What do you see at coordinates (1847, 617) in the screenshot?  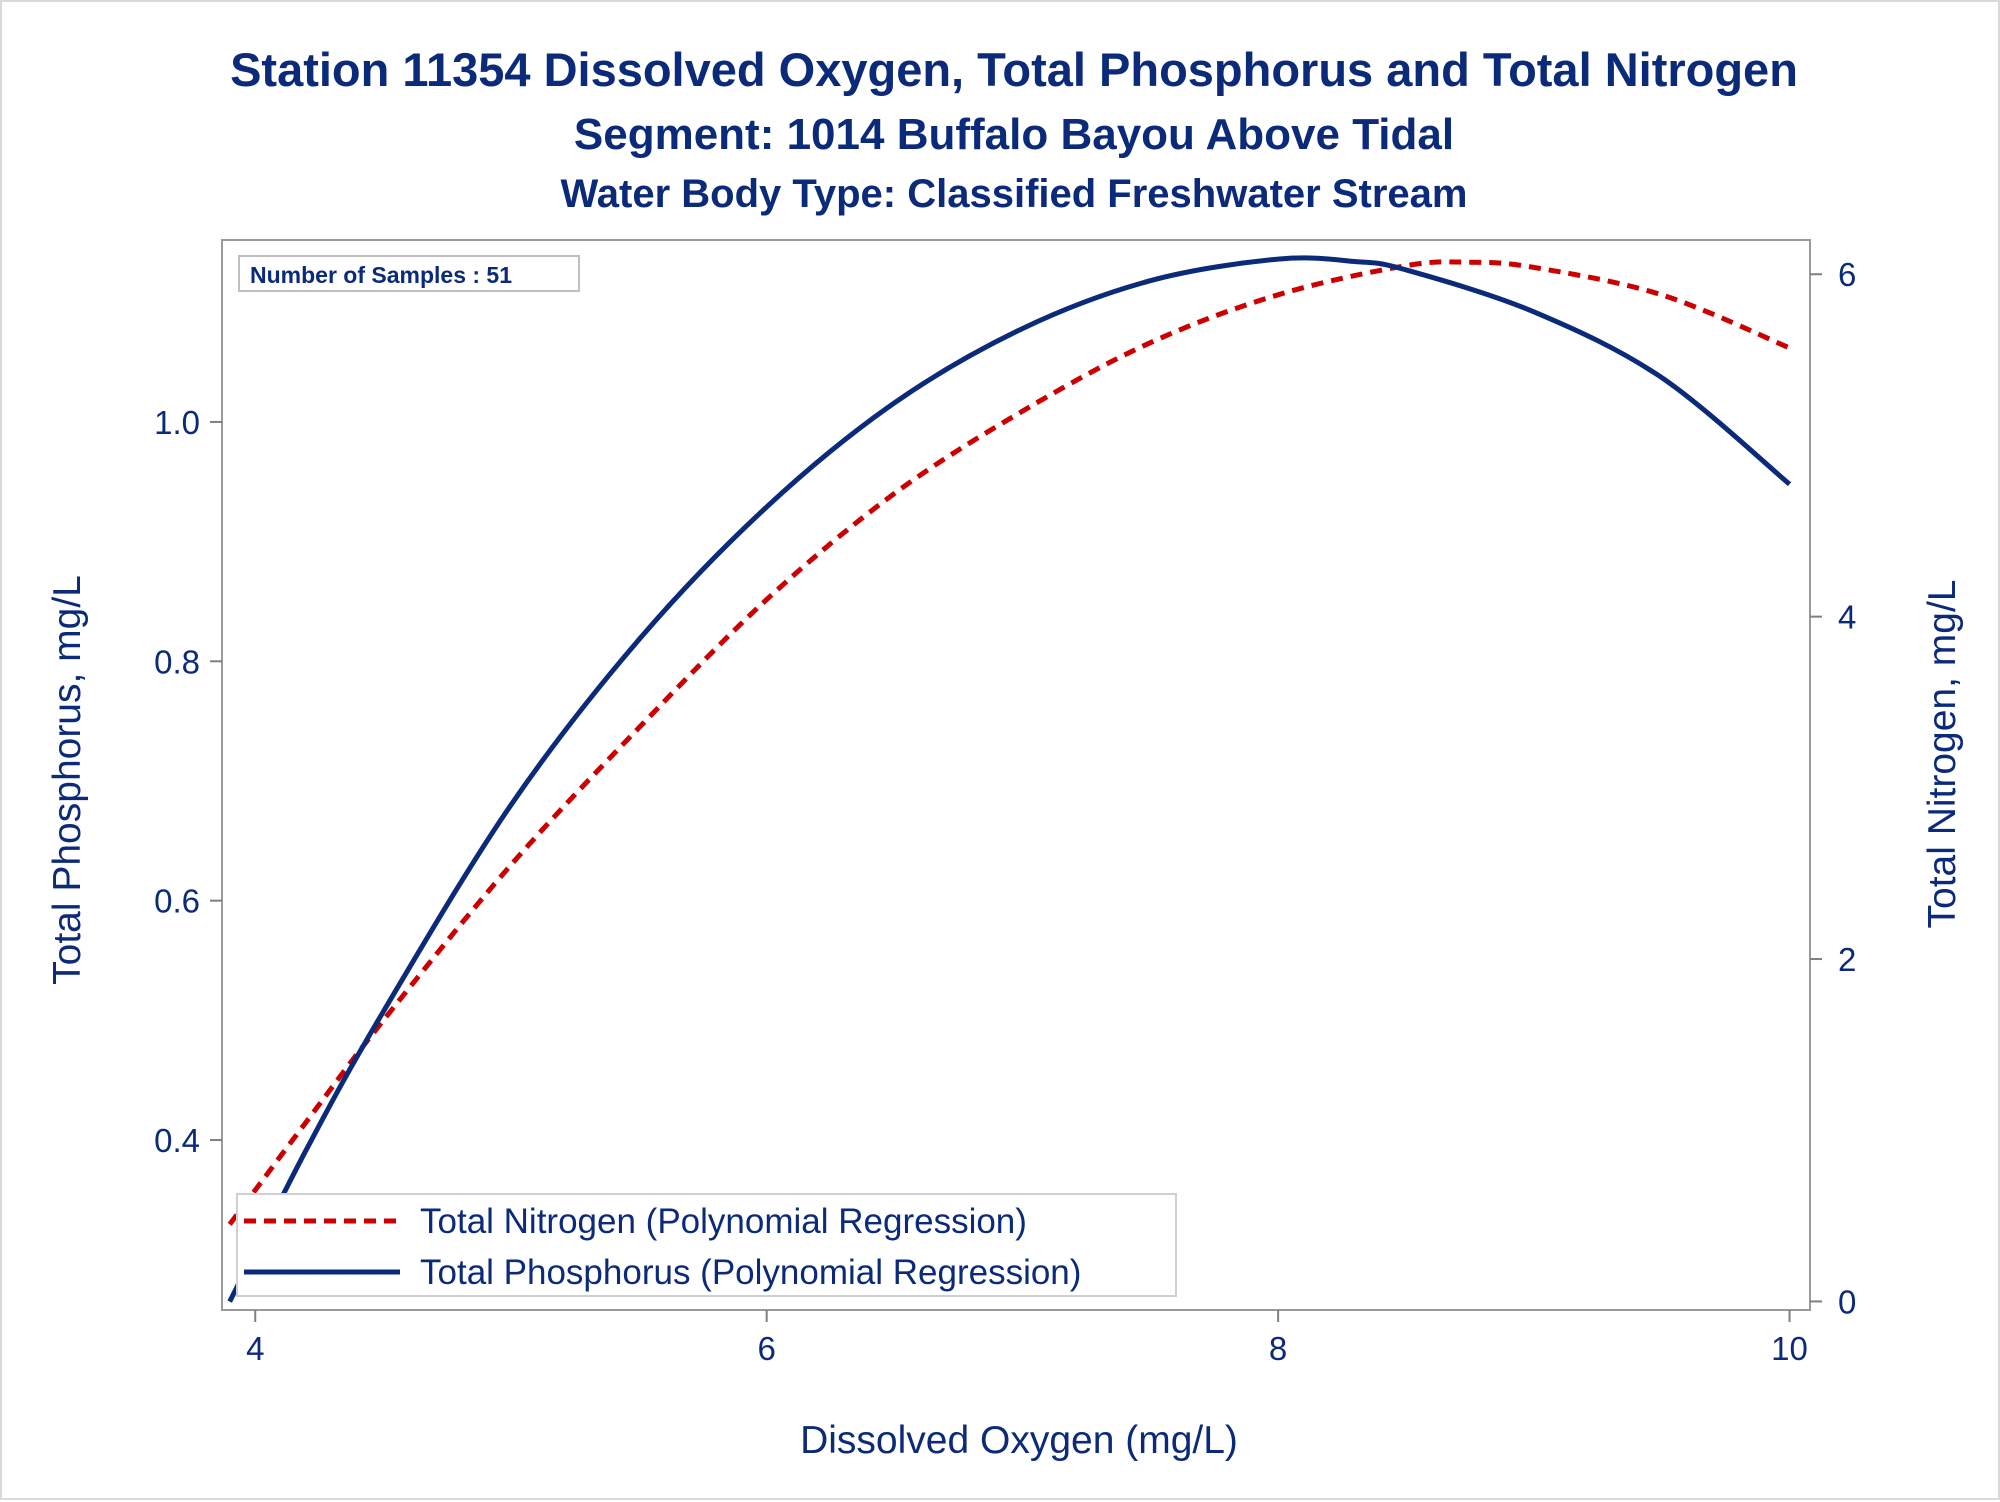 I see `y2-tick-label: 4` at bounding box center [1847, 617].